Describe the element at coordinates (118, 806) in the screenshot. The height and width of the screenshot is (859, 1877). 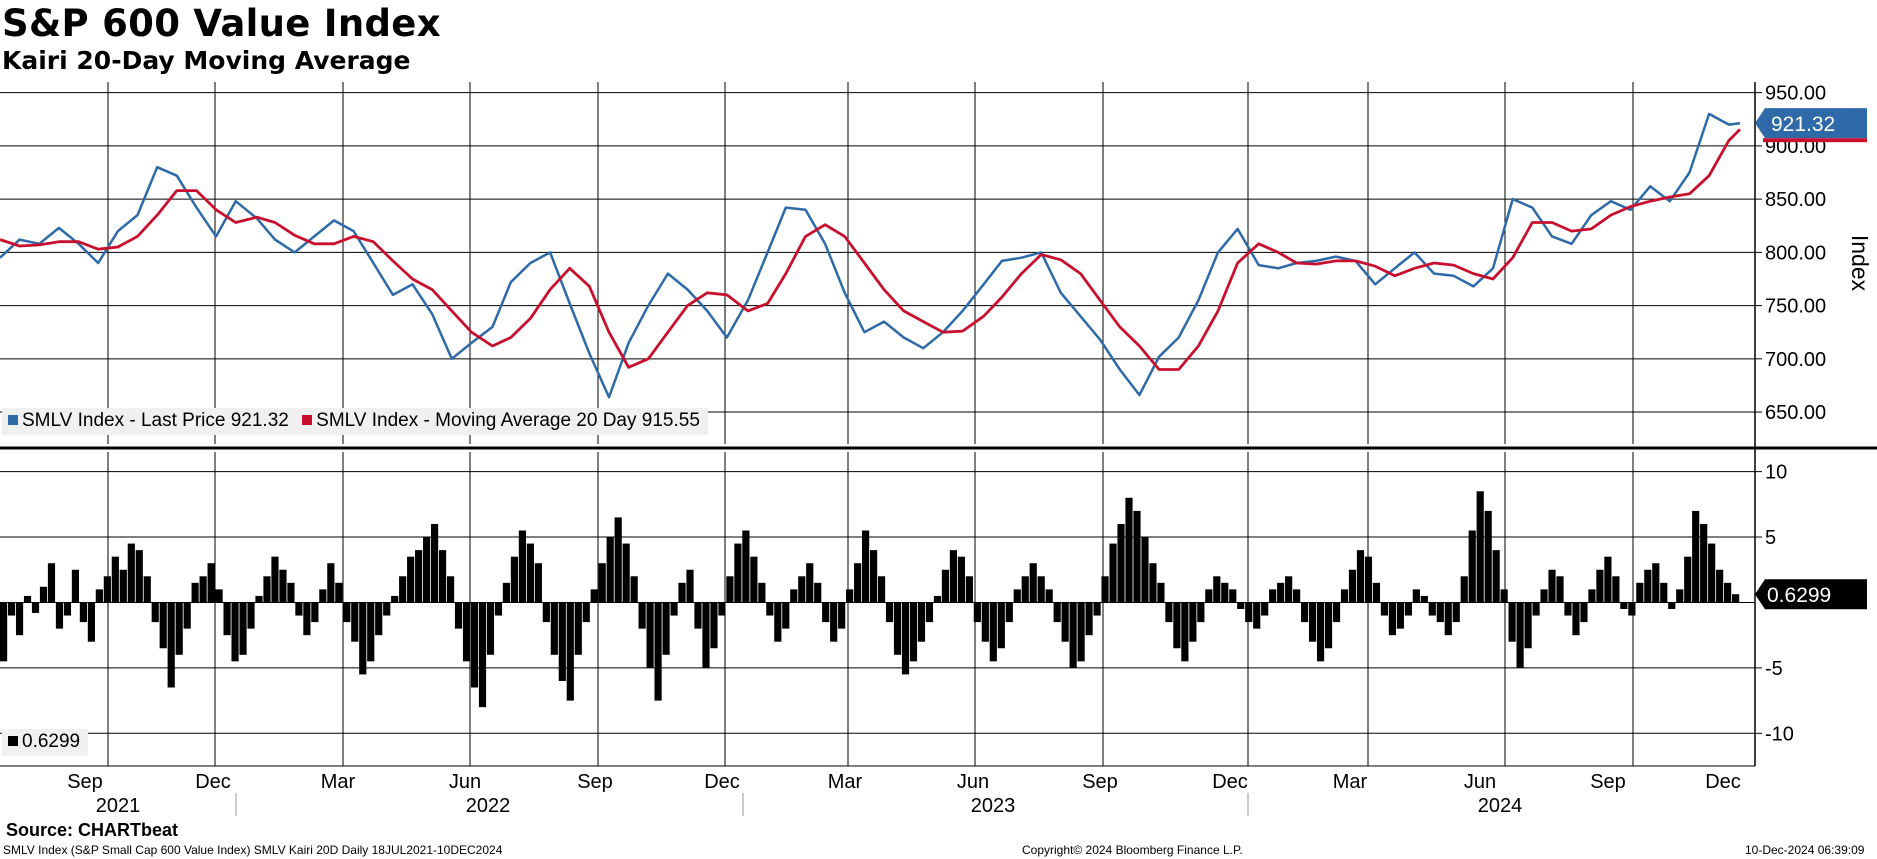
I see `xtick-year-0: 2021` at that location.